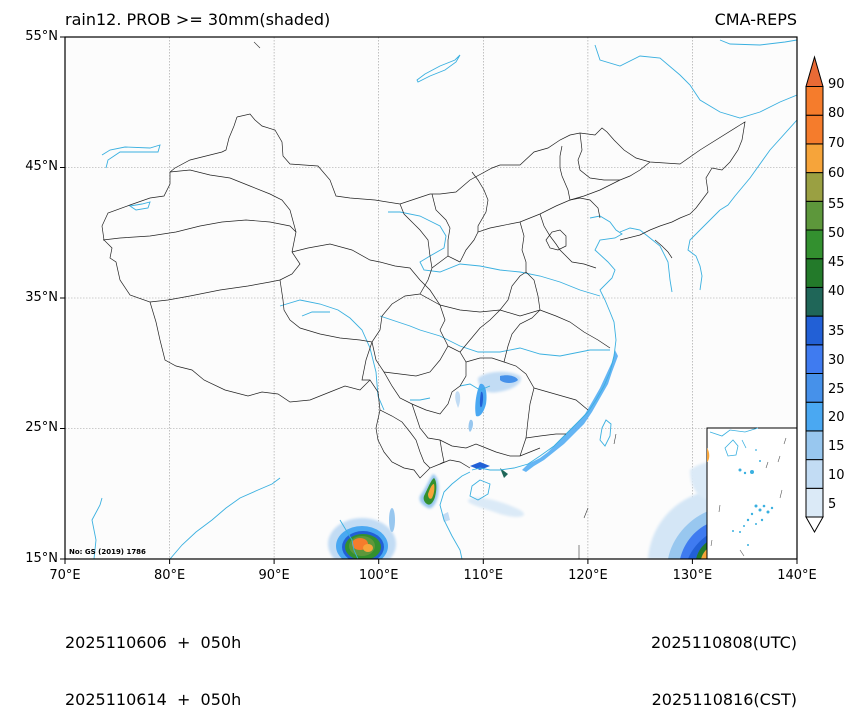 The height and width of the screenshot is (728, 860). Describe the element at coordinates (41, 297) in the screenshot. I see `ytick-label: 35°N` at that location.